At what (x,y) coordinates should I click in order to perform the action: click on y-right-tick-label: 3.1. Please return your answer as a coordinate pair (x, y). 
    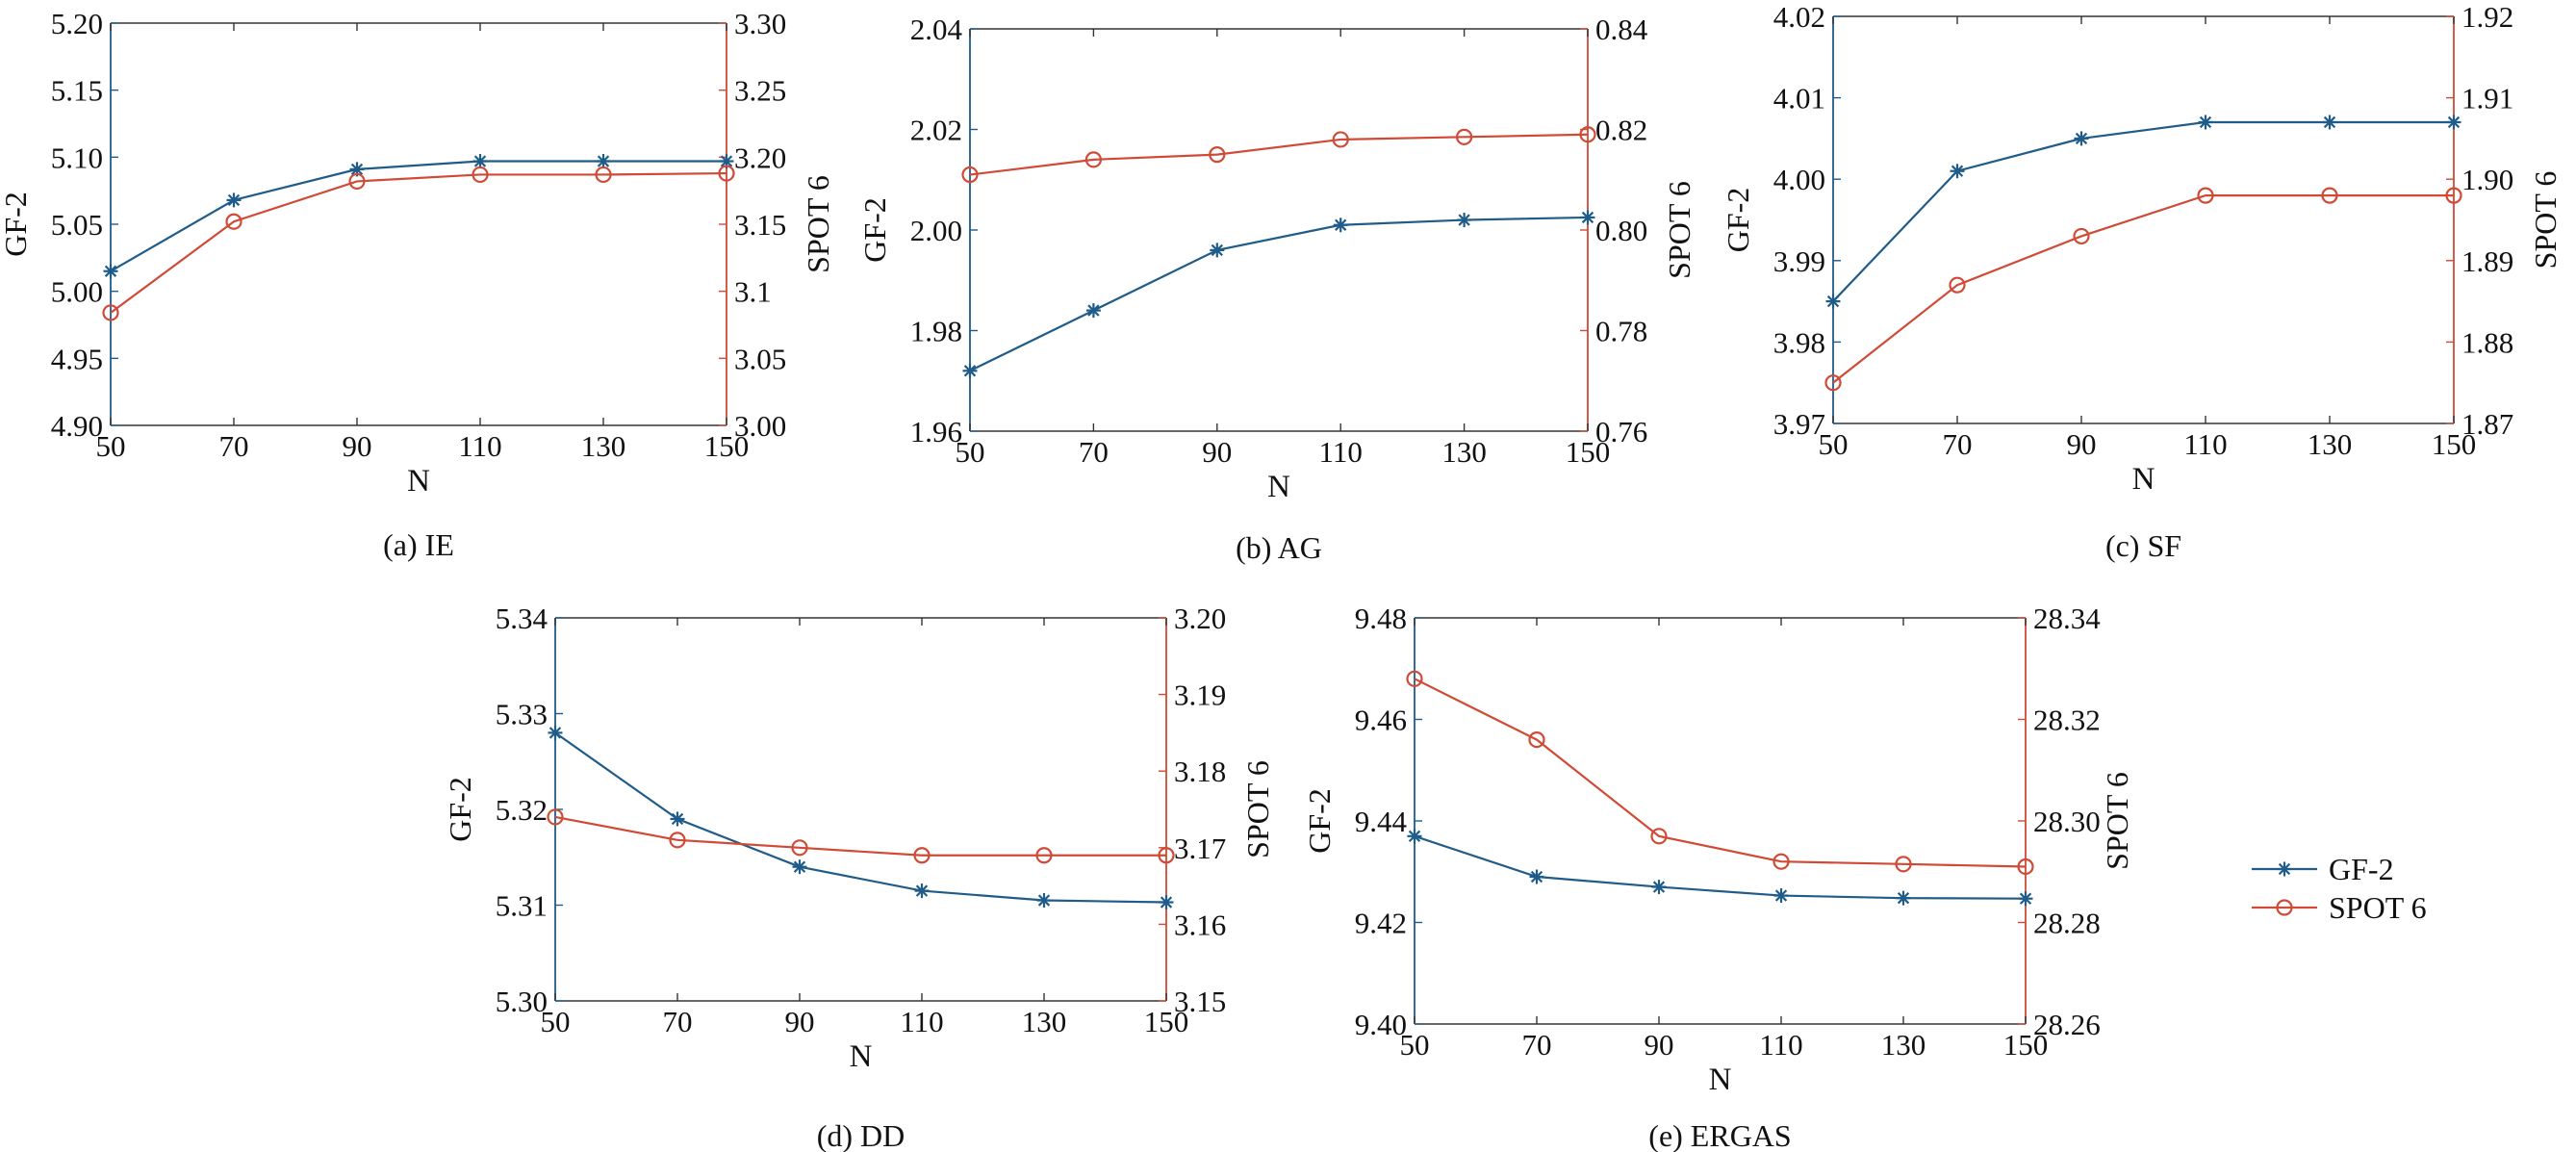
    Looking at the image, I should click on (753, 292).